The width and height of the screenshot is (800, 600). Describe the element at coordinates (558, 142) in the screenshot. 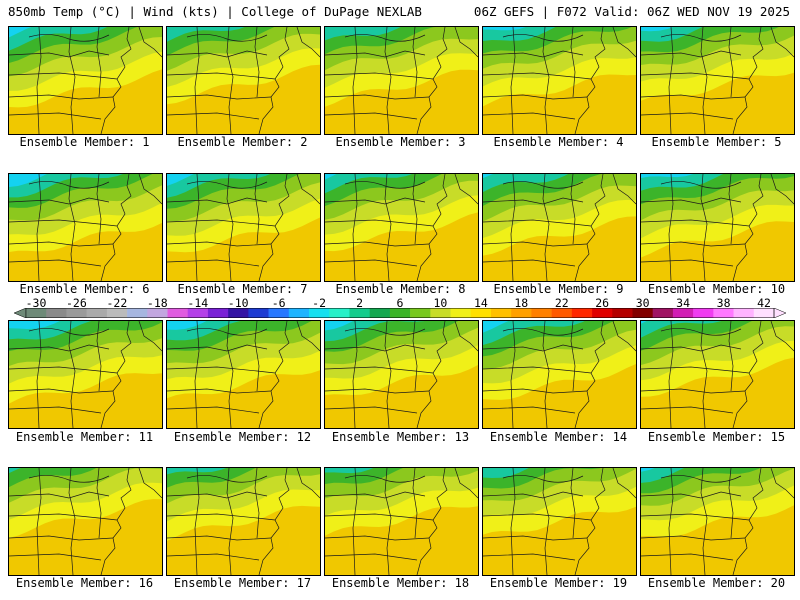

I see `ensemble-member-label: Ensemble Member: 4` at that location.